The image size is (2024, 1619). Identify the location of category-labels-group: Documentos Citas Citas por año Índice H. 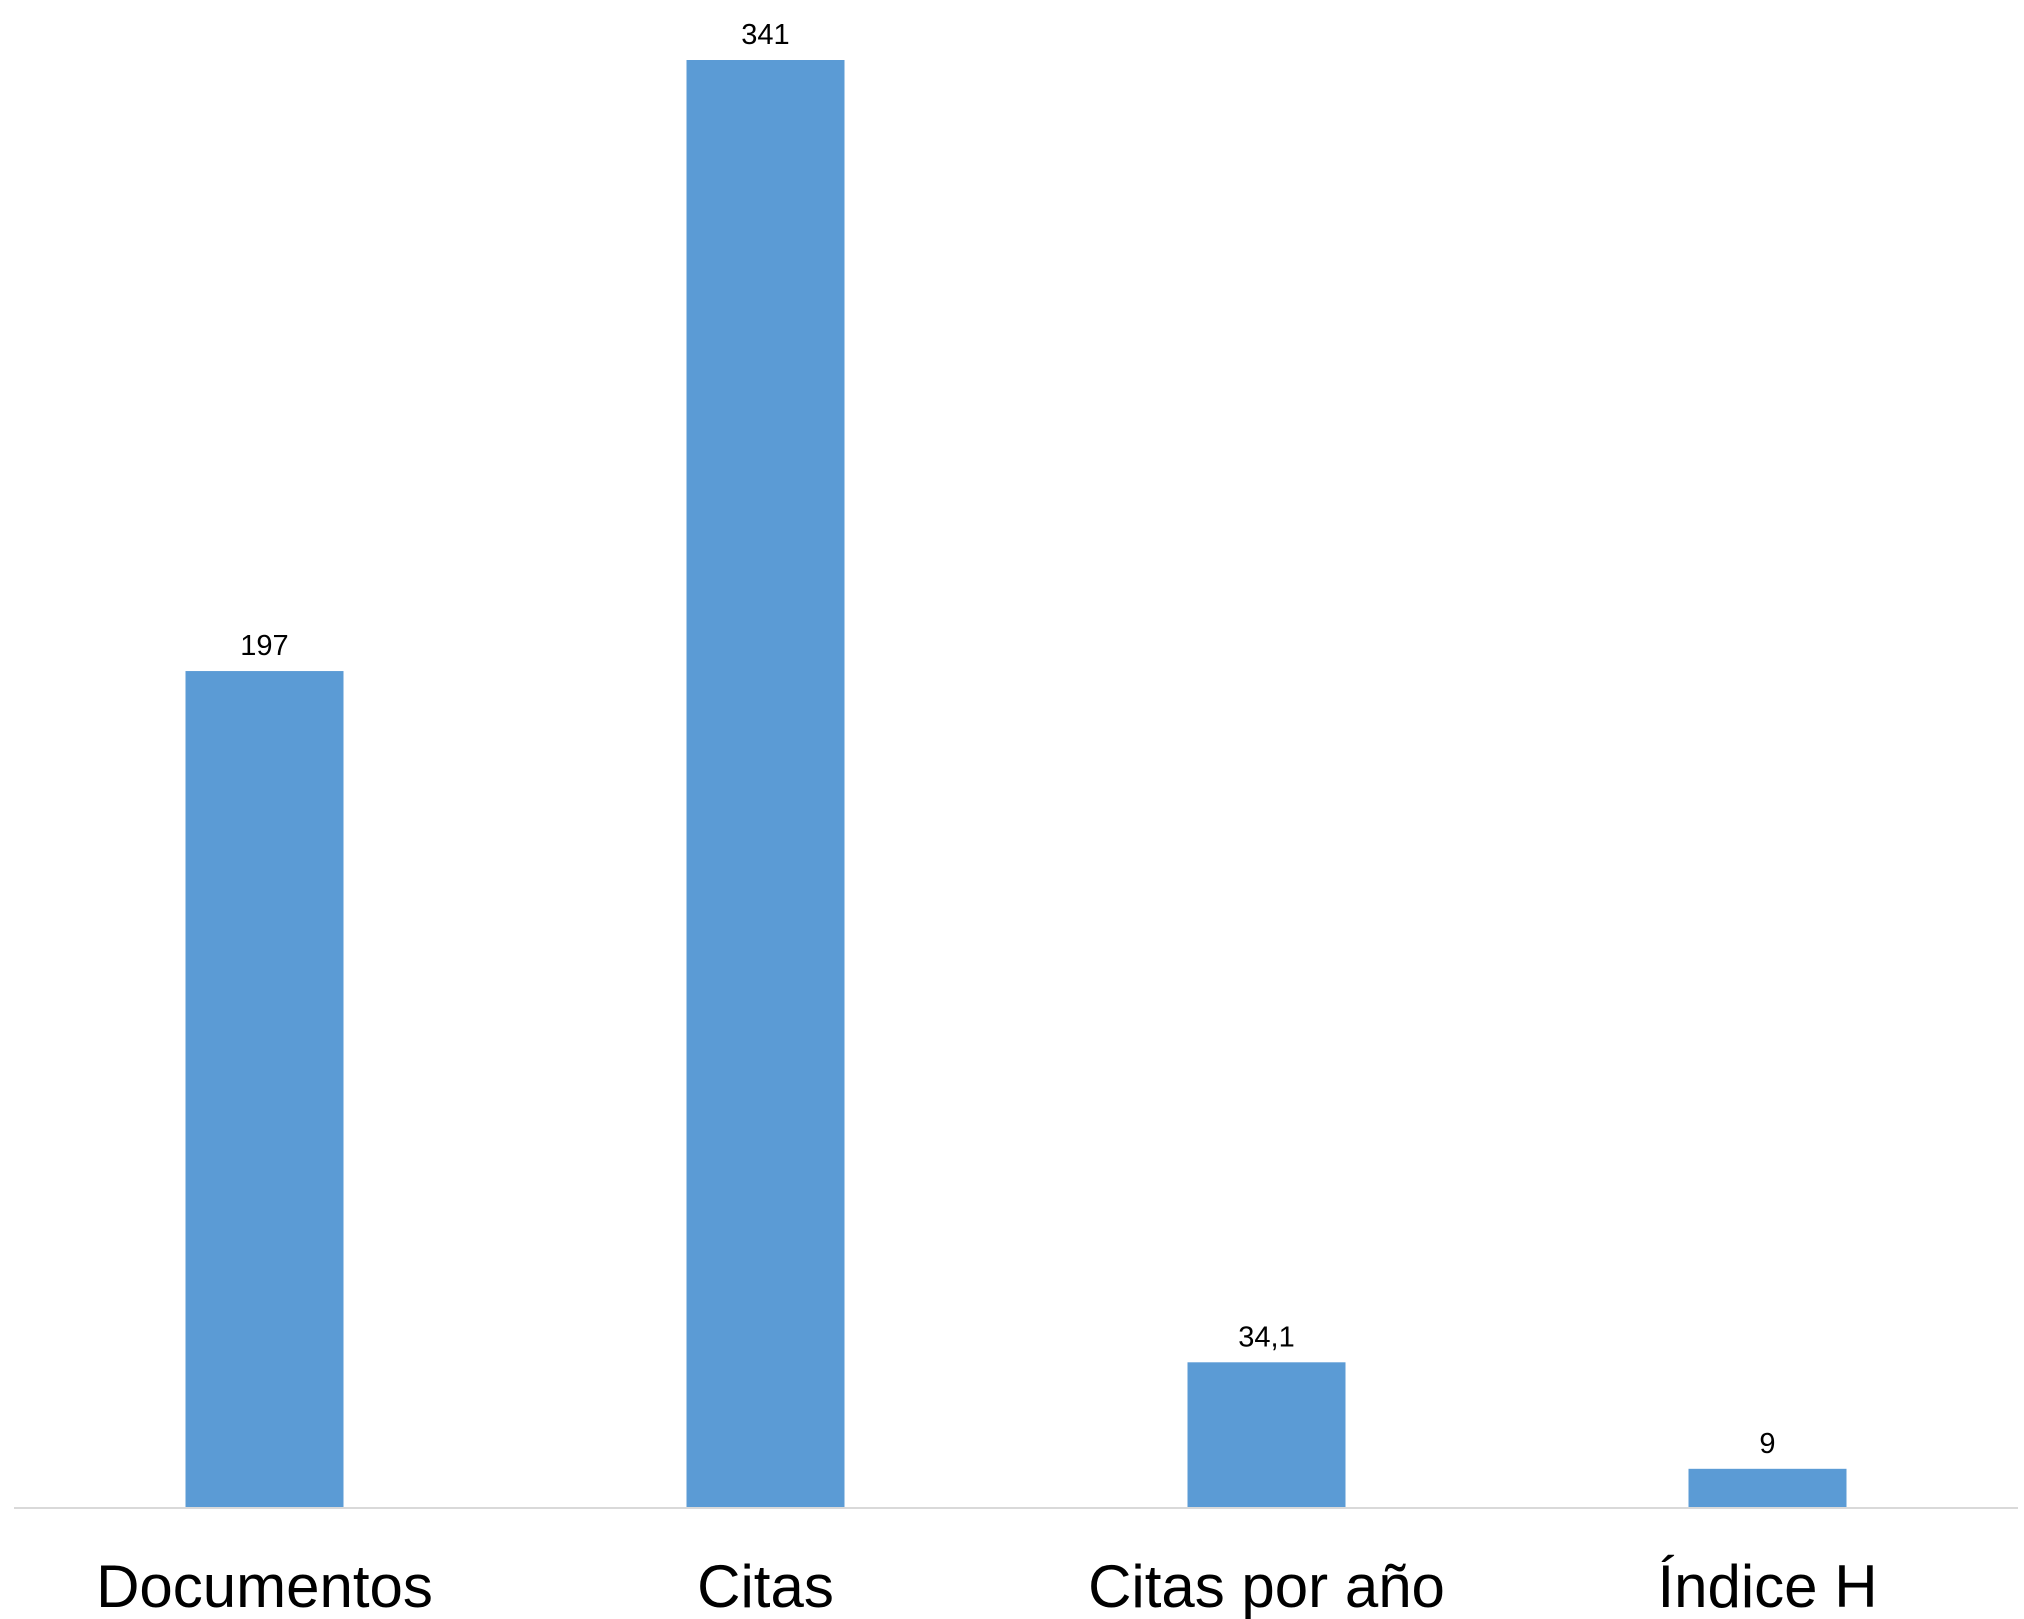
(986, 1586).